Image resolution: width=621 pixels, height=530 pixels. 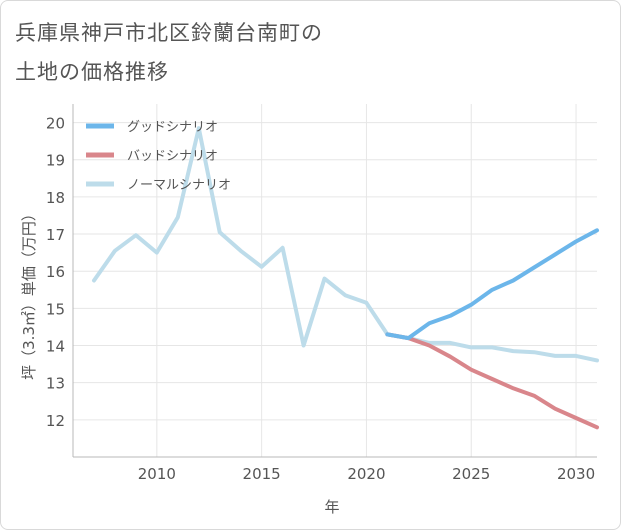 What do you see at coordinates (55, 384) in the screenshot?
I see `y-tick-label: 13` at bounding box center [55, 384].